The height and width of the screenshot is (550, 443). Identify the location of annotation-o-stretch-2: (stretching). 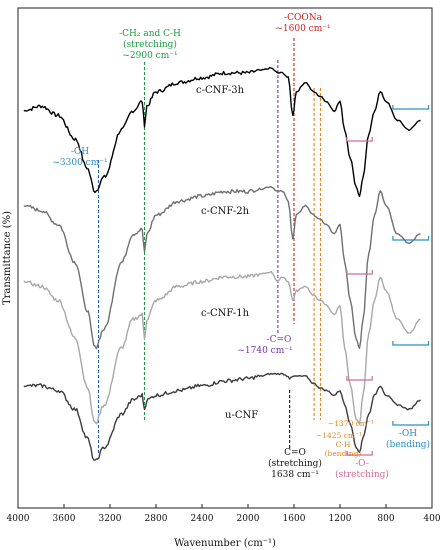
(362, 474).